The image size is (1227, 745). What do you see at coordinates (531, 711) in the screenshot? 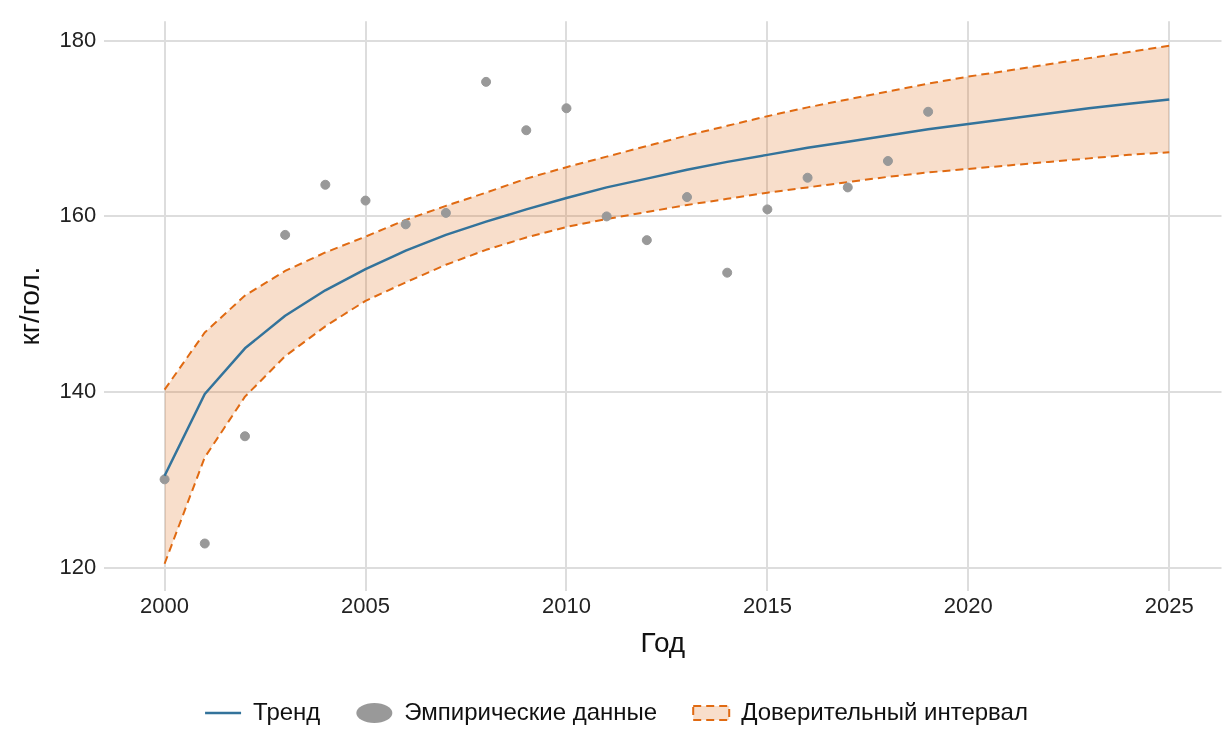
I see `legend-label: Эмпирические данные` at bounding box center [531, 711].